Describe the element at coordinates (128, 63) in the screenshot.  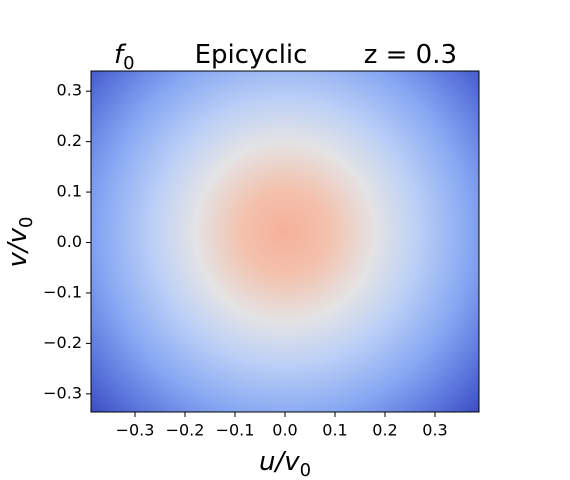
I see `title-left-sub: 0` at that location.